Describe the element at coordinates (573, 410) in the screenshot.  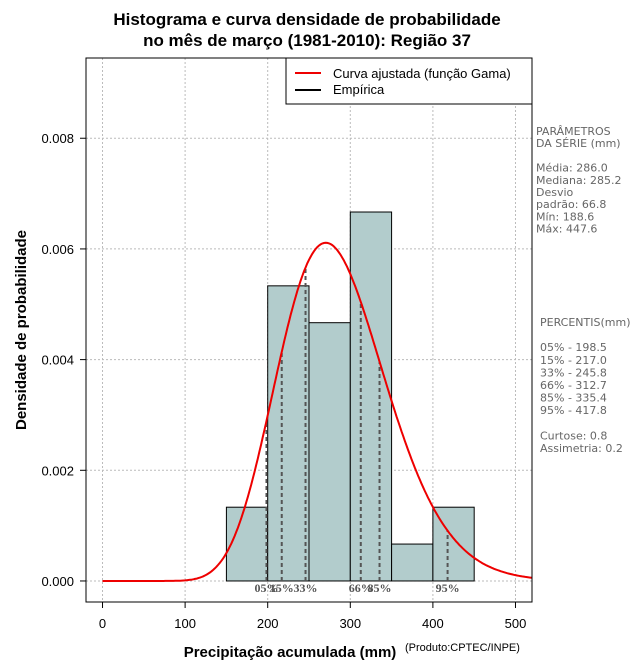
I see `percentile-info-line-7: 95% - 417.8` at that location.